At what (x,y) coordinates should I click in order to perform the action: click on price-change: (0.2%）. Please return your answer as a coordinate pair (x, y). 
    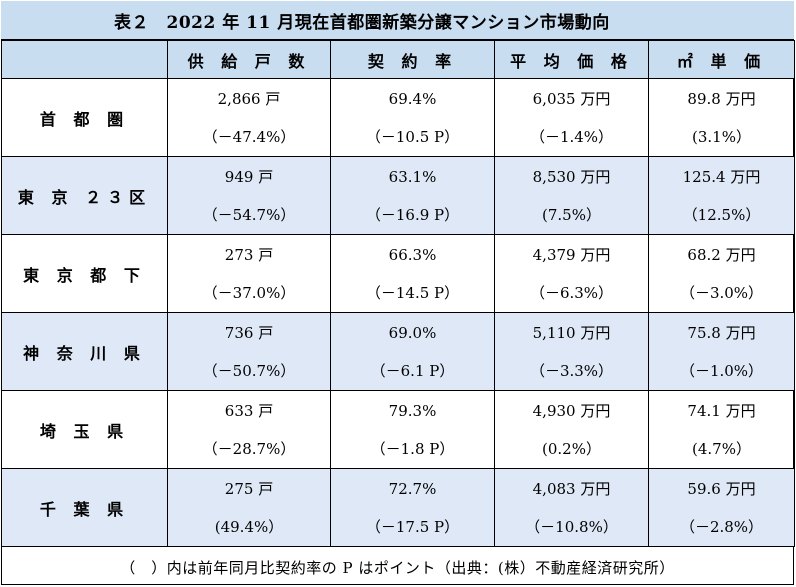
    Looking at the image, I should click on (571, 448).